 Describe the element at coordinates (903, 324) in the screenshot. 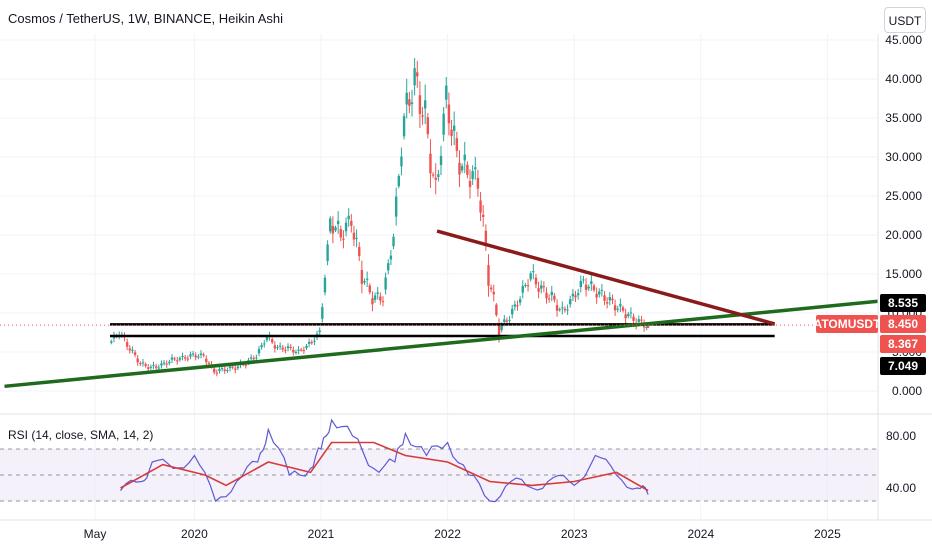

I see `price-label-text: 8.450` at that location.